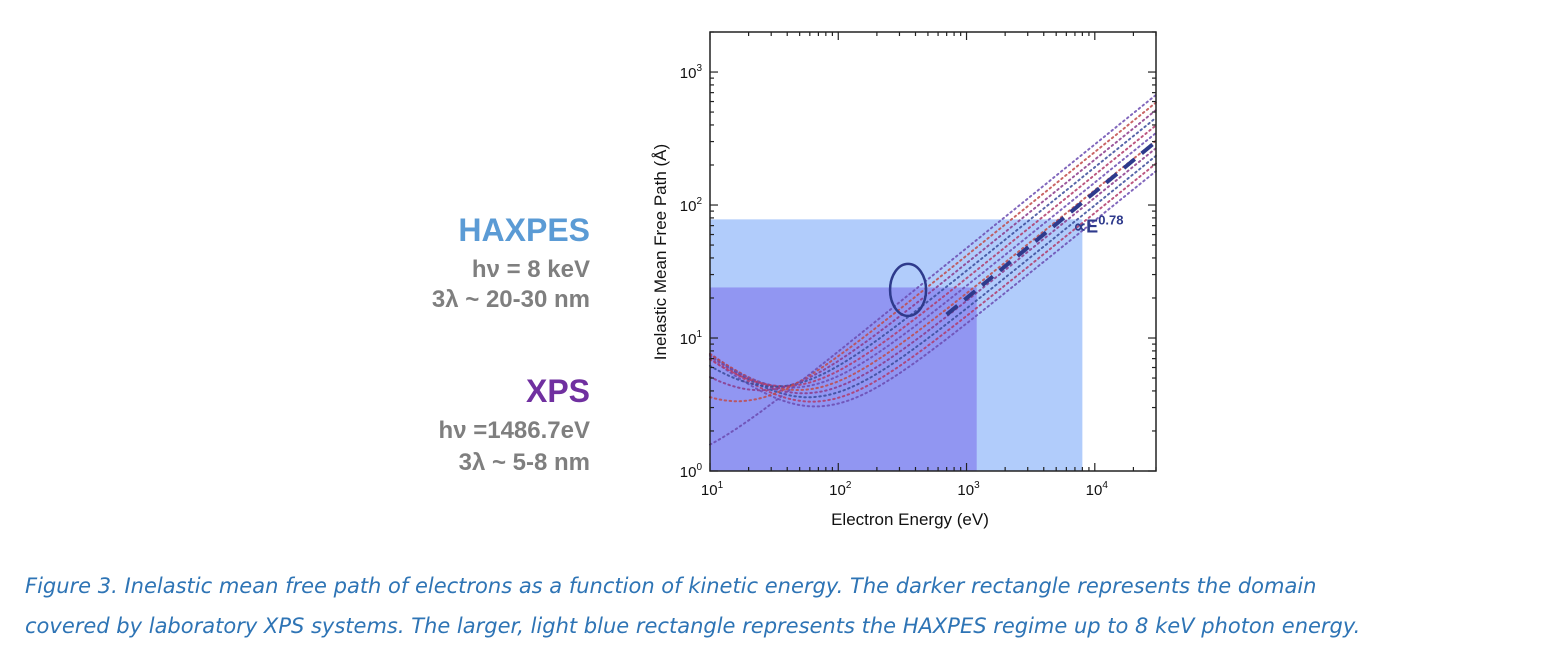 This screenshot has height=658, width=1567. What do you see at coordinates (691, 471) in the screenshot?
I see `y-tick-label: 10⁰` at bounding box center [691, 471].